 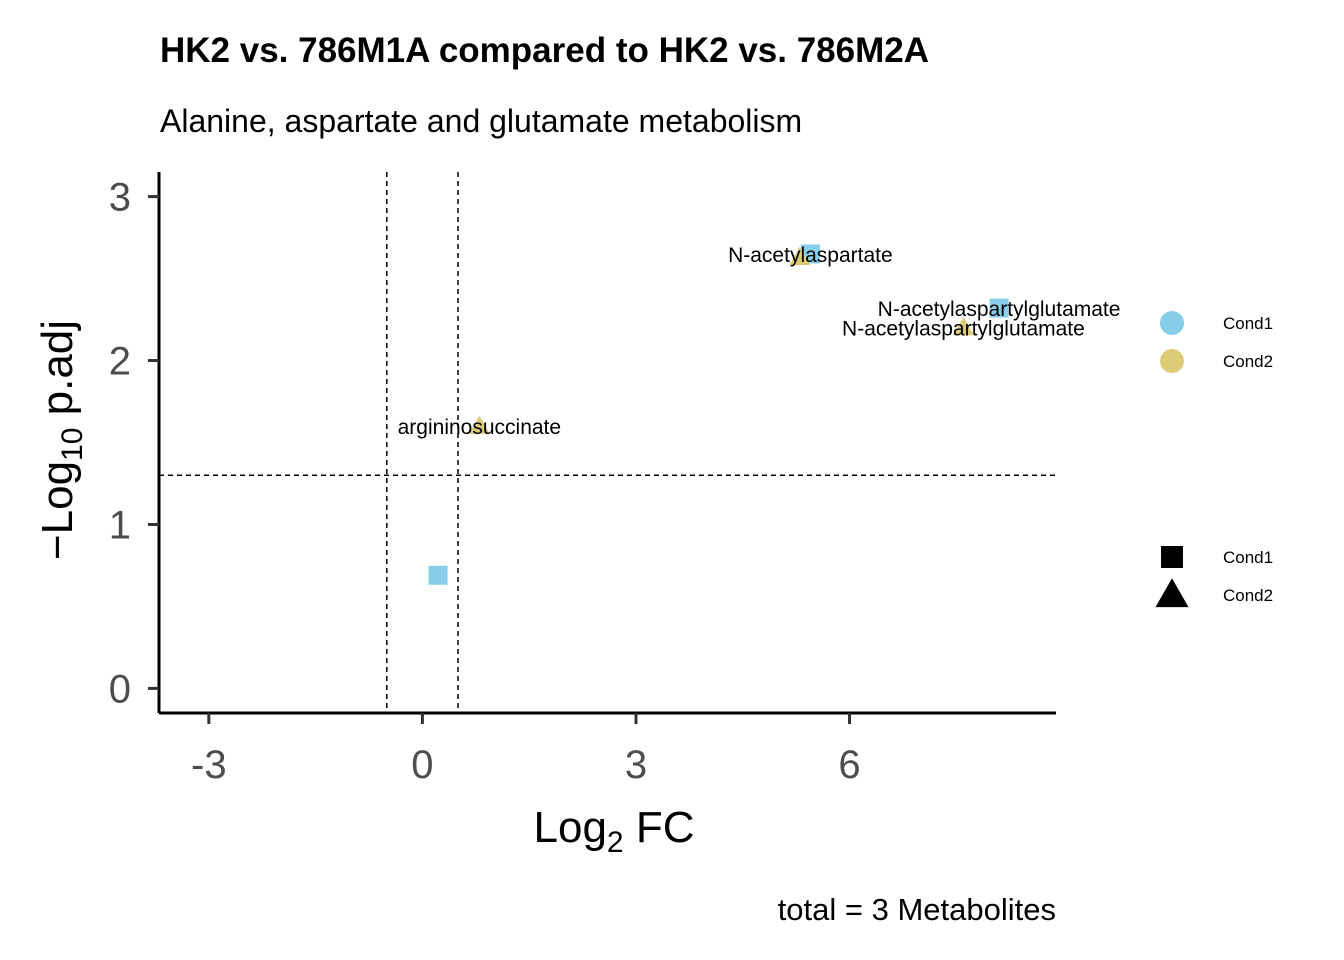 What do you see at coordinates (526, 750) in the screenshot?
I see `x-axis-ticks: -3 0 3 6` at bounding box center [526, 750].